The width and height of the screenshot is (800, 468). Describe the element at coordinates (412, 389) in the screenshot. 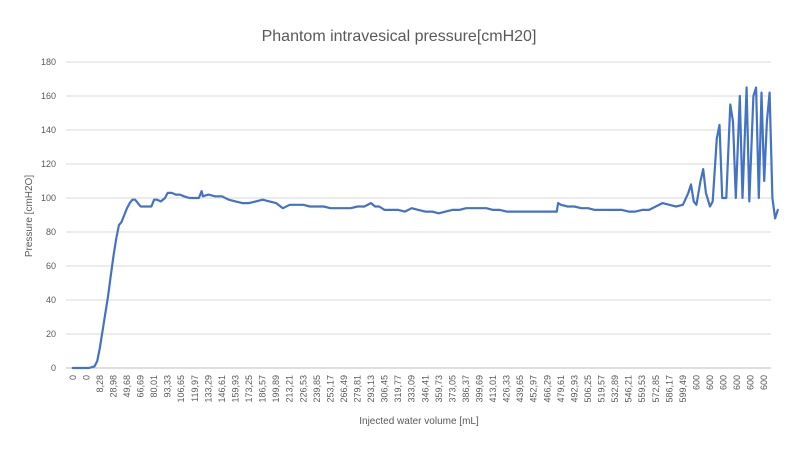

I see `x-tick-label: 333,09` at that location.